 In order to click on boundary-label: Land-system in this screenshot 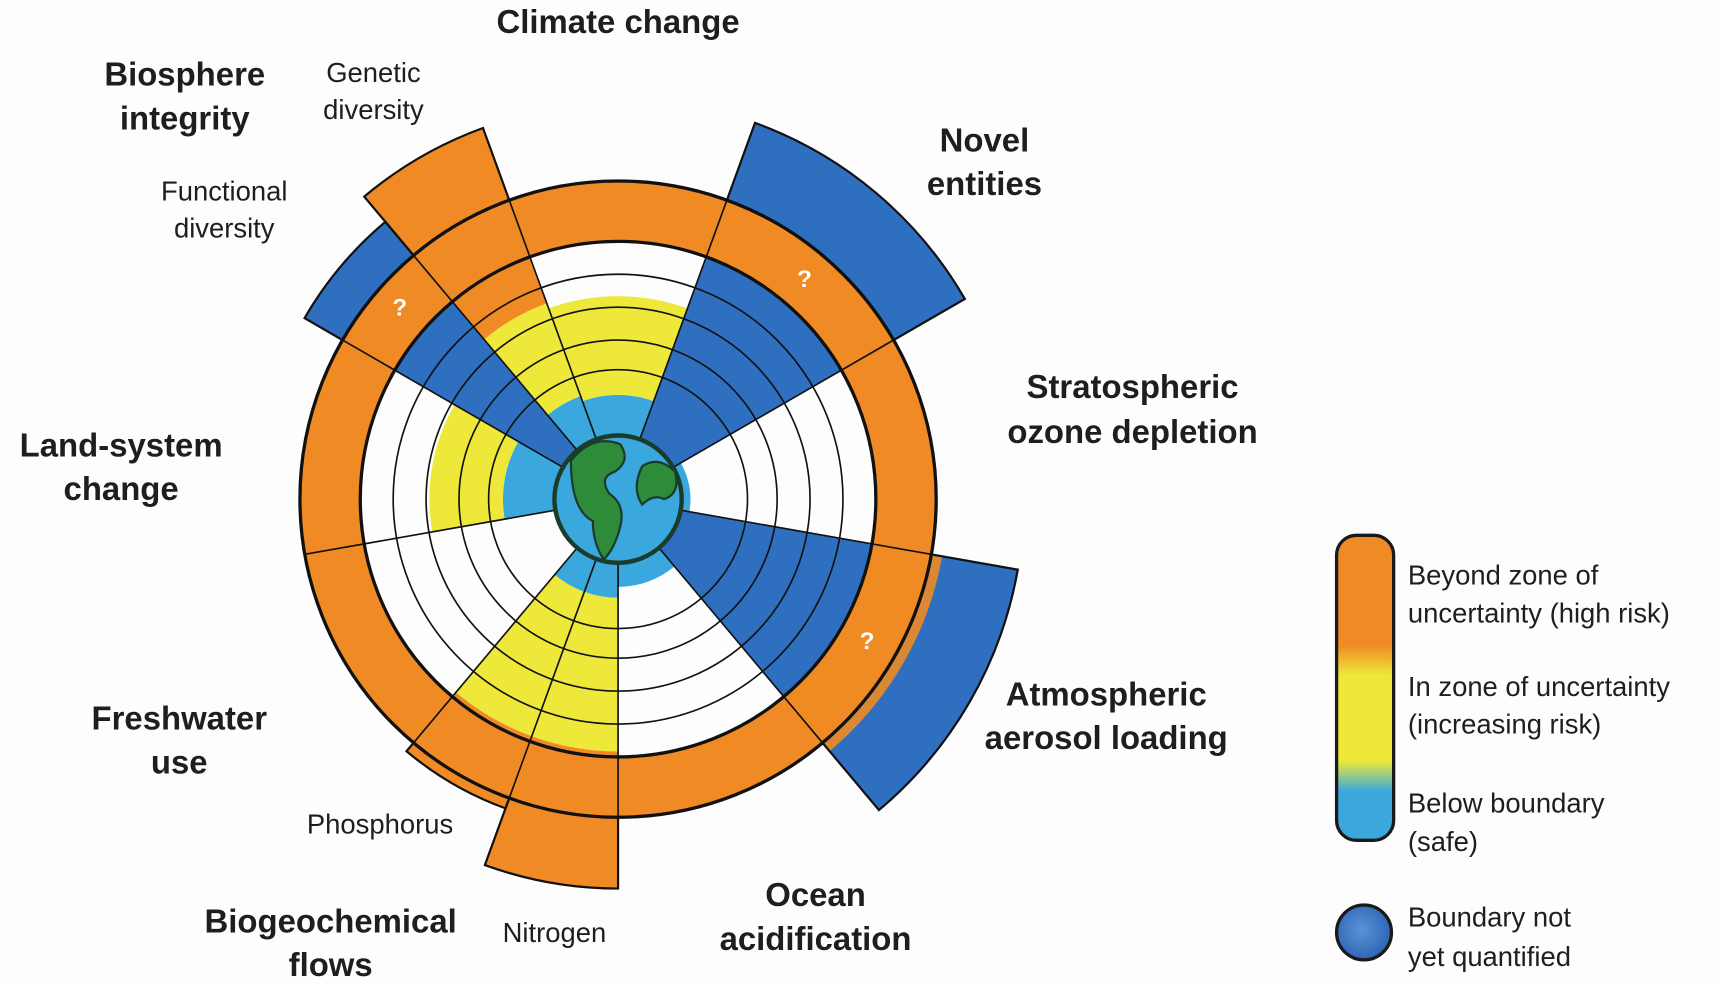, I will do `click(121, 444)`.